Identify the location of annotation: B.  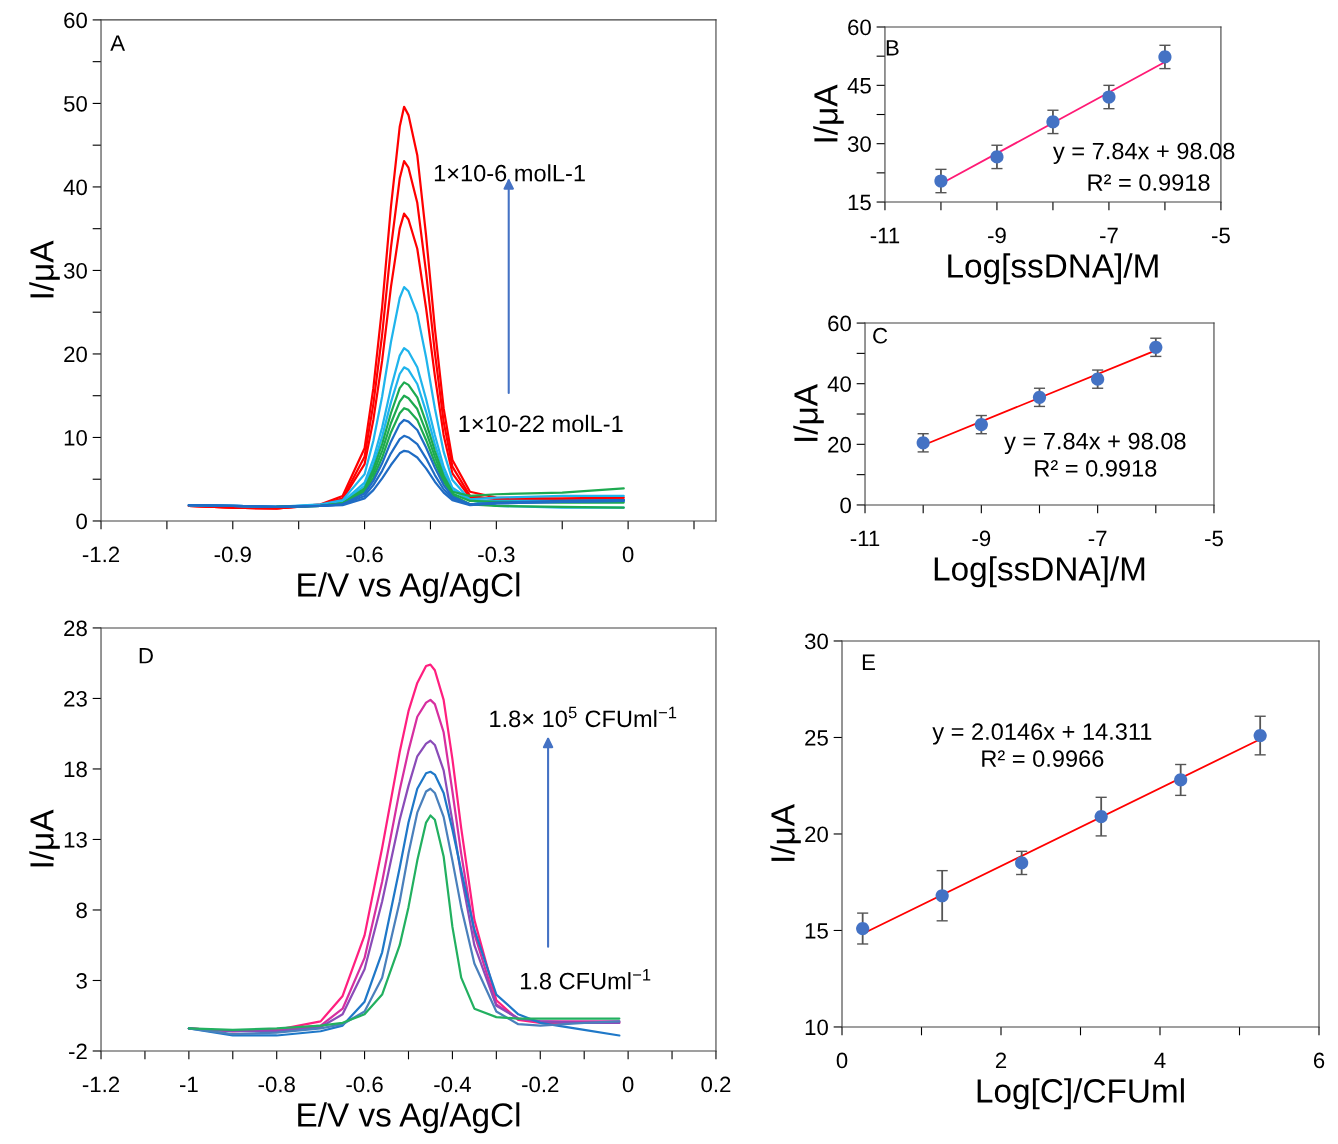
(892, 48).